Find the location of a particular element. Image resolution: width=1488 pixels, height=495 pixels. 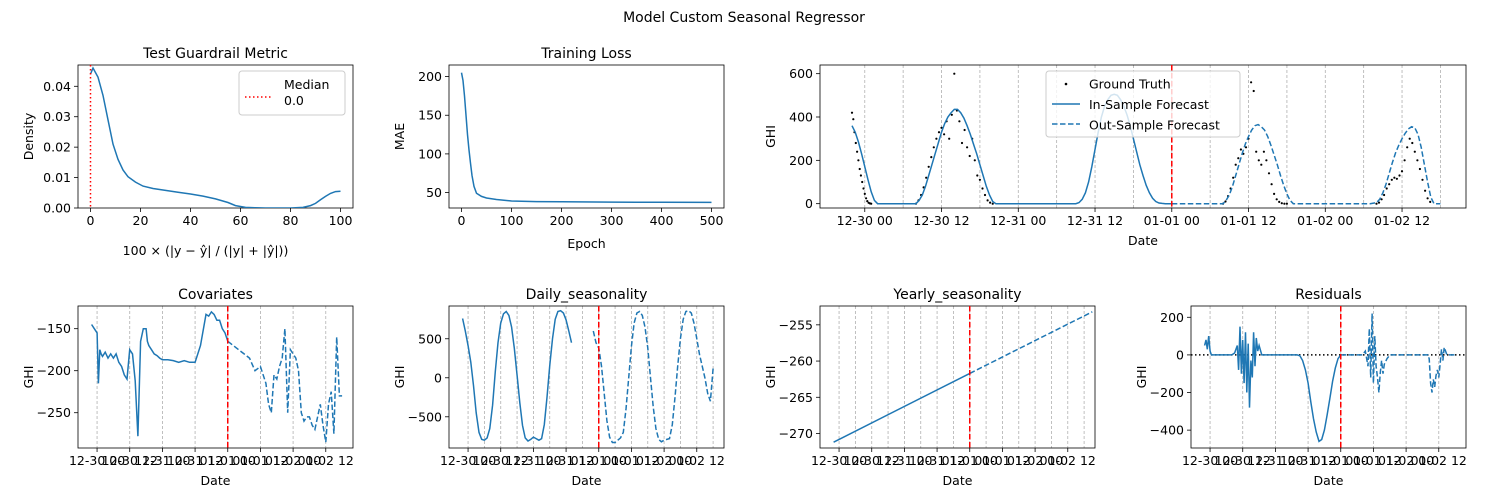

y-axis-label: Density is located at coordinates (28, 136).